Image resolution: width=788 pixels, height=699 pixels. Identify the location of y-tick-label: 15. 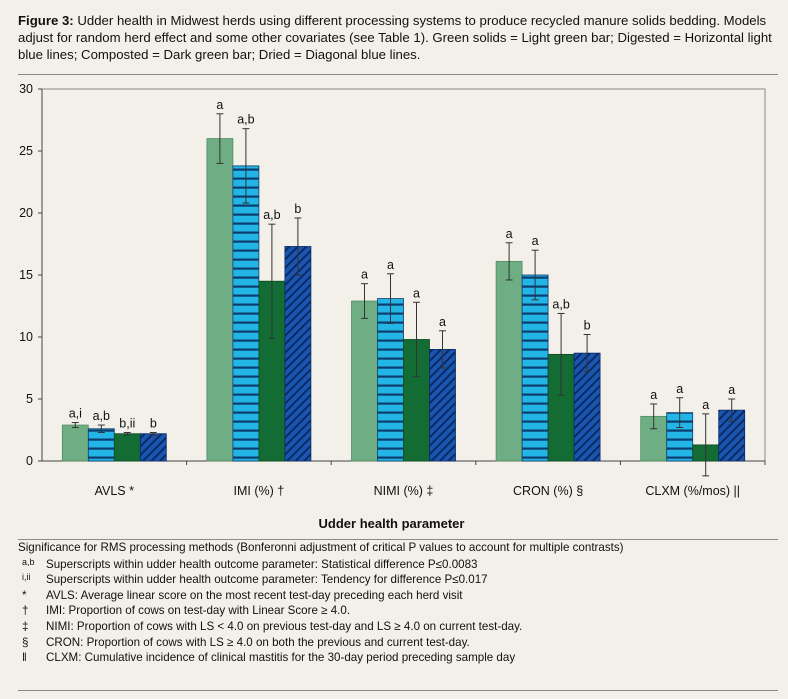
(26, 275).